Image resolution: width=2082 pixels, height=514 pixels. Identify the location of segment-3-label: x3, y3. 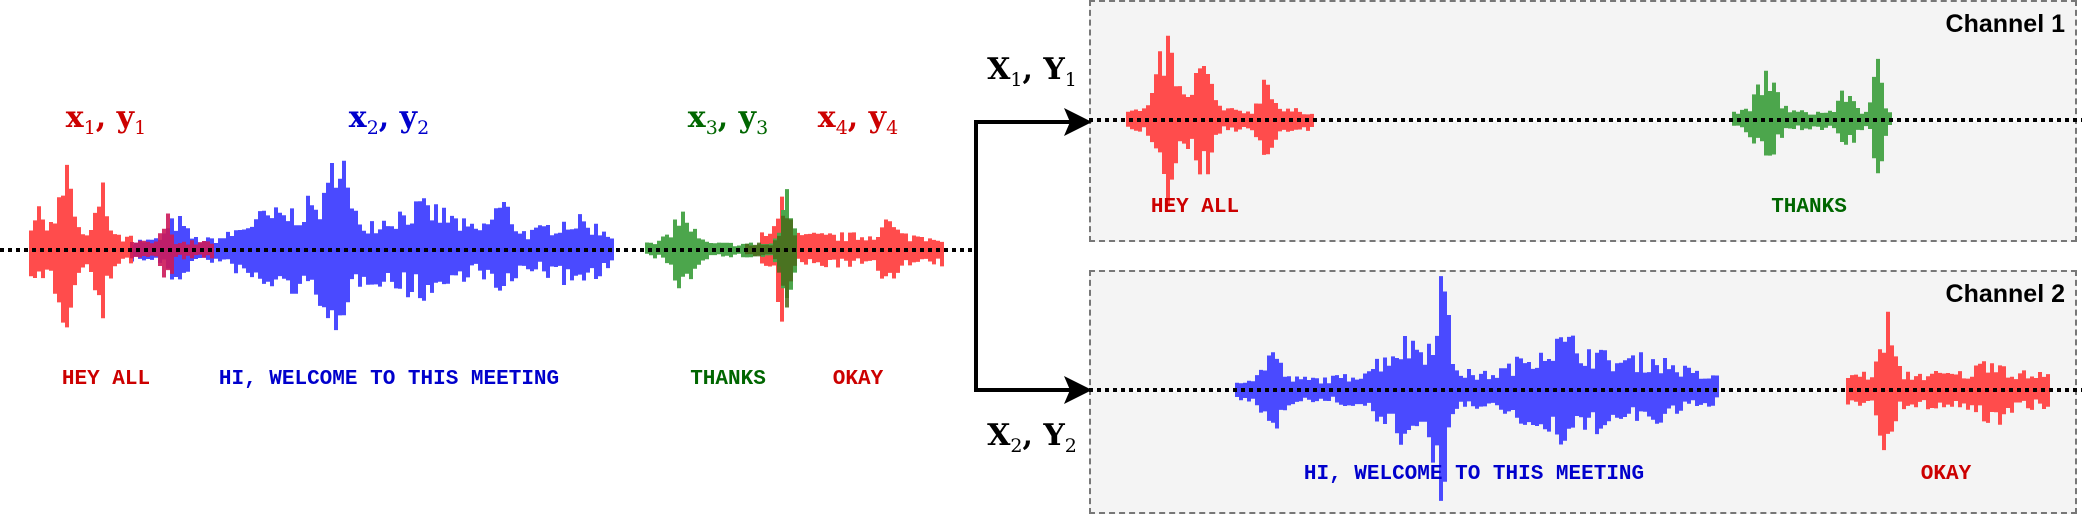
(728, 119).